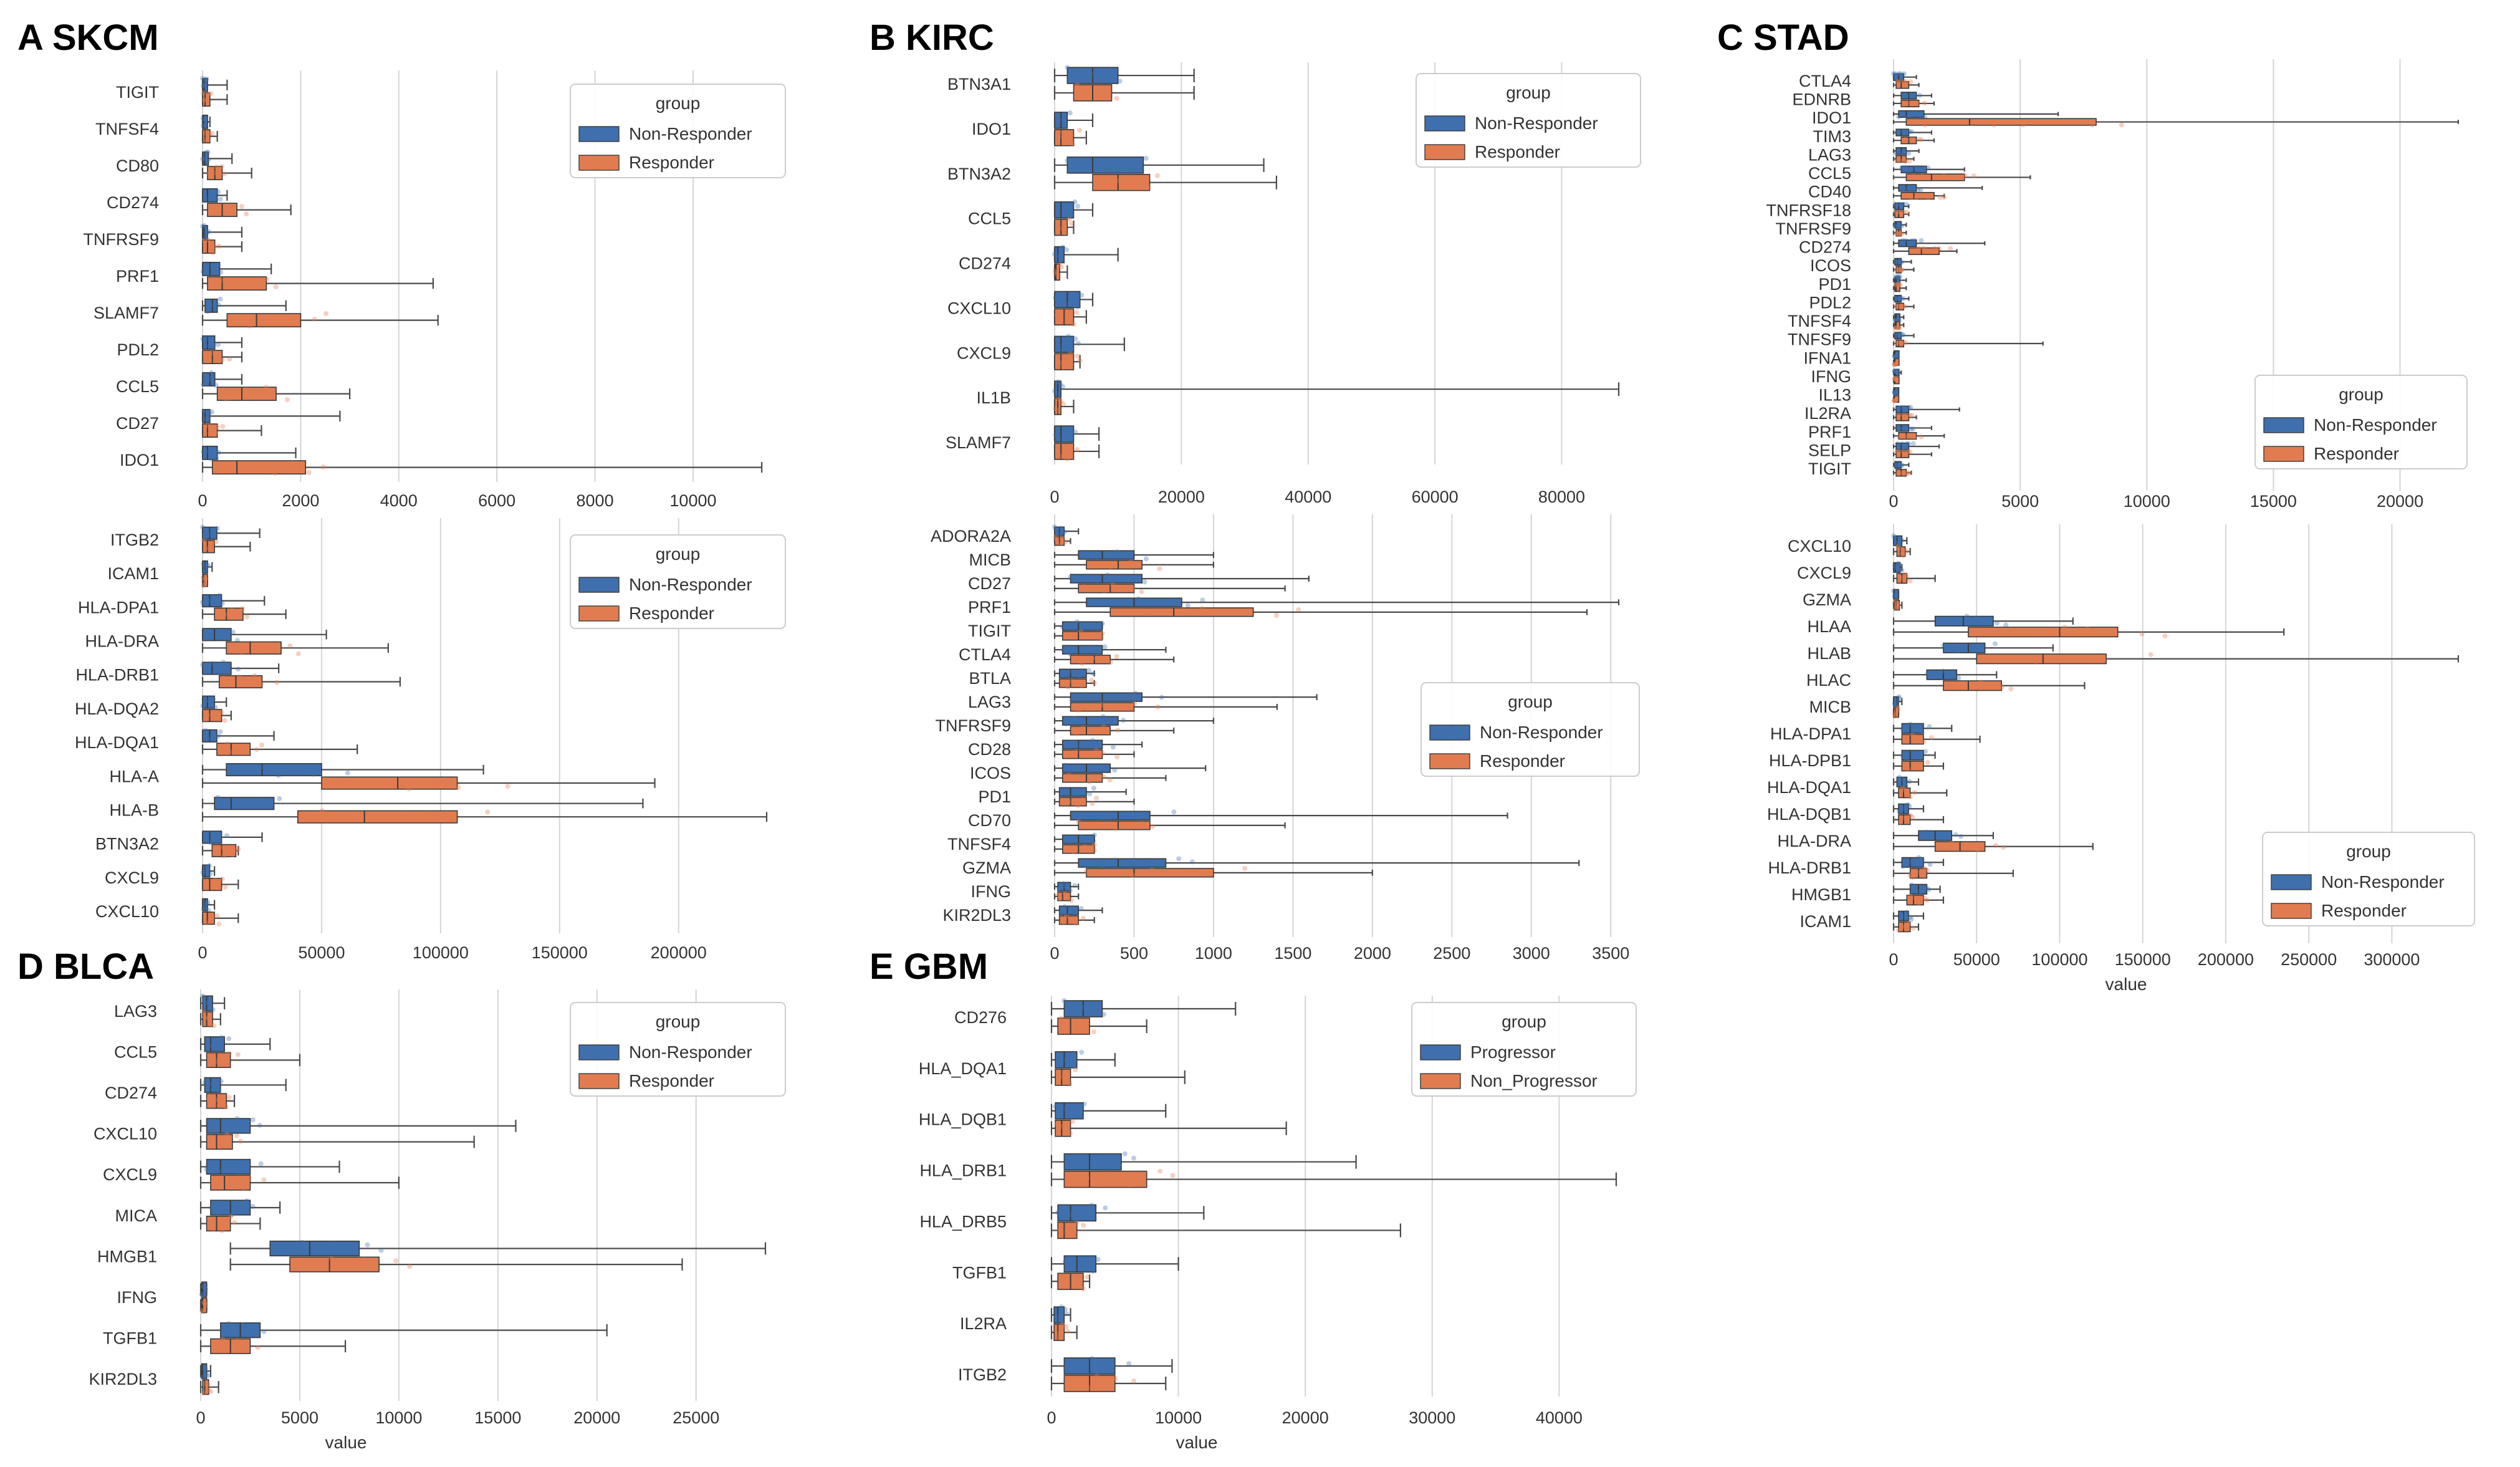 This screenshot has width=2520, height=1467. Describe the element at coordinates (979, 174) in the screenshot. I see `category-label: BTN3A2` at that location.